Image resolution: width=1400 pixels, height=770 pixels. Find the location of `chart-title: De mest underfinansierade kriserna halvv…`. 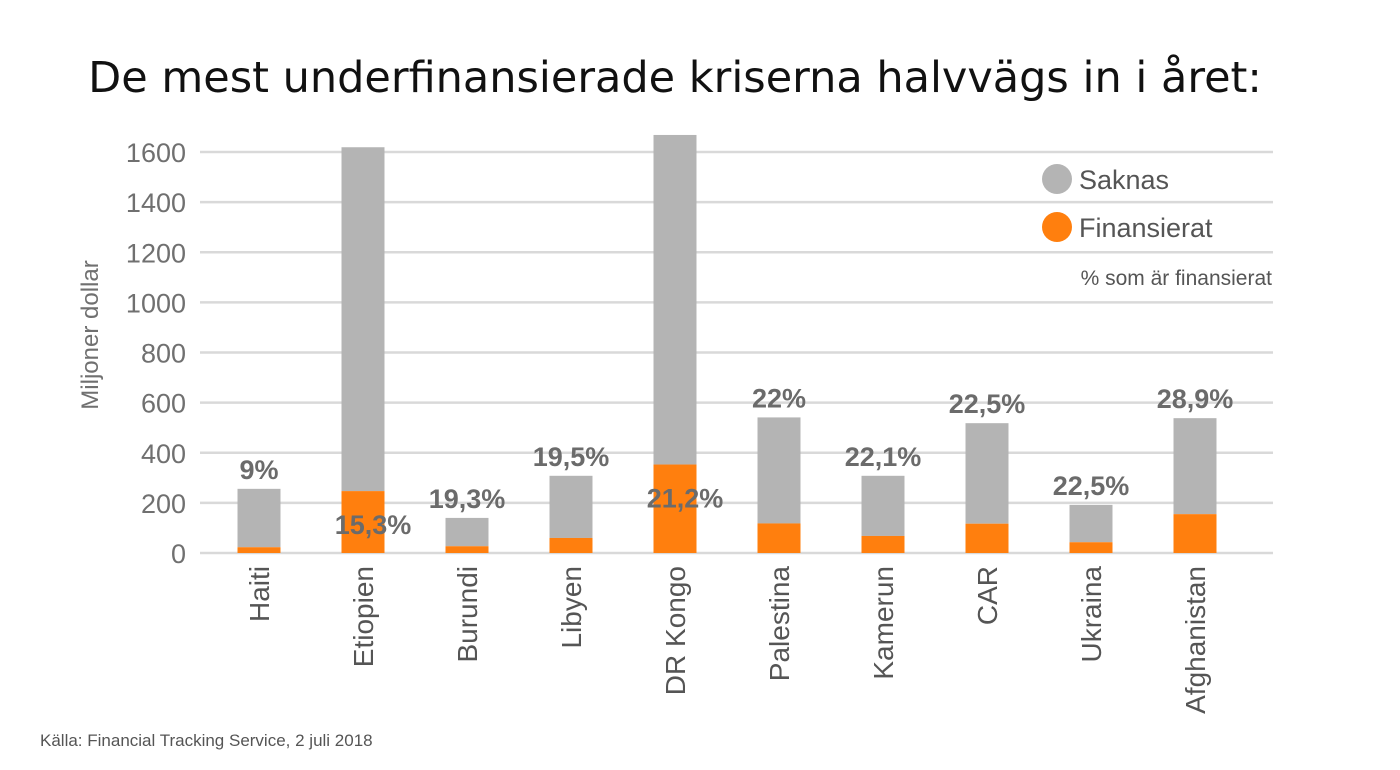

chart-title: De mest underfinansierade kriserna halvv… is located at coordinates (675, 78).